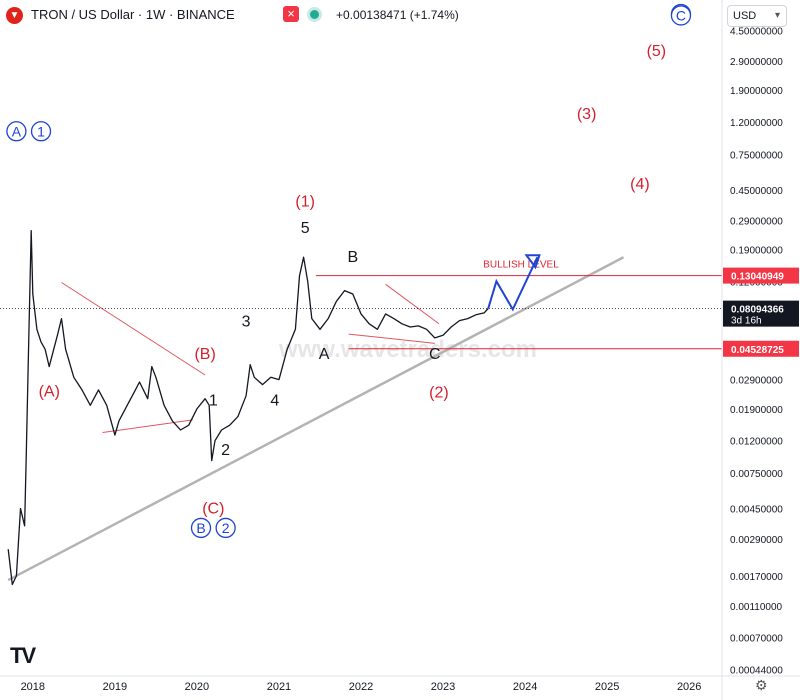 The width and height of the screenshot is (800, 700). I want to click on chevron-down-icon: ▾, so click(777, 15).